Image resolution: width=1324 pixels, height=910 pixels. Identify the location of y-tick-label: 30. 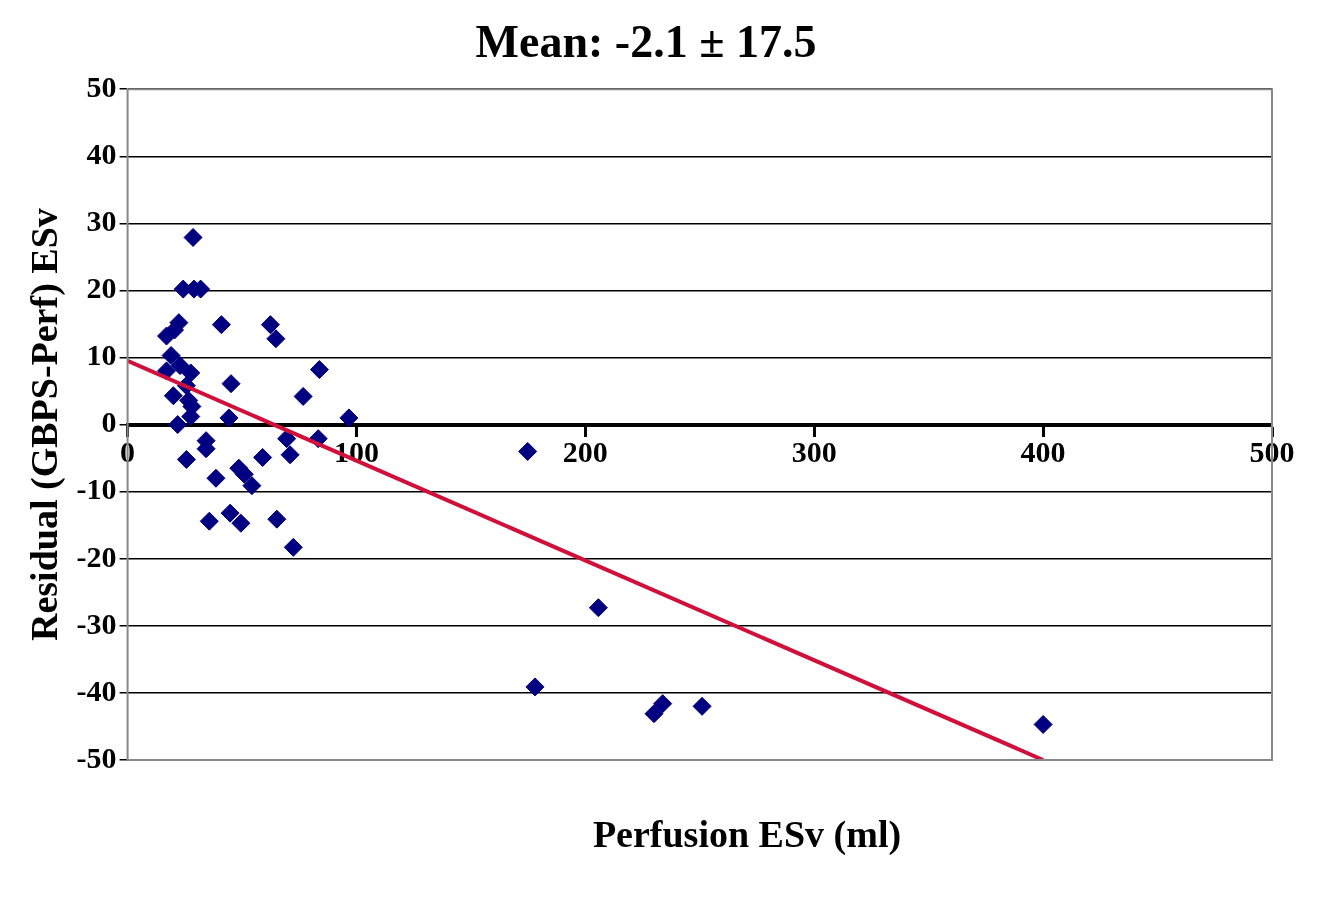
(101, 221).